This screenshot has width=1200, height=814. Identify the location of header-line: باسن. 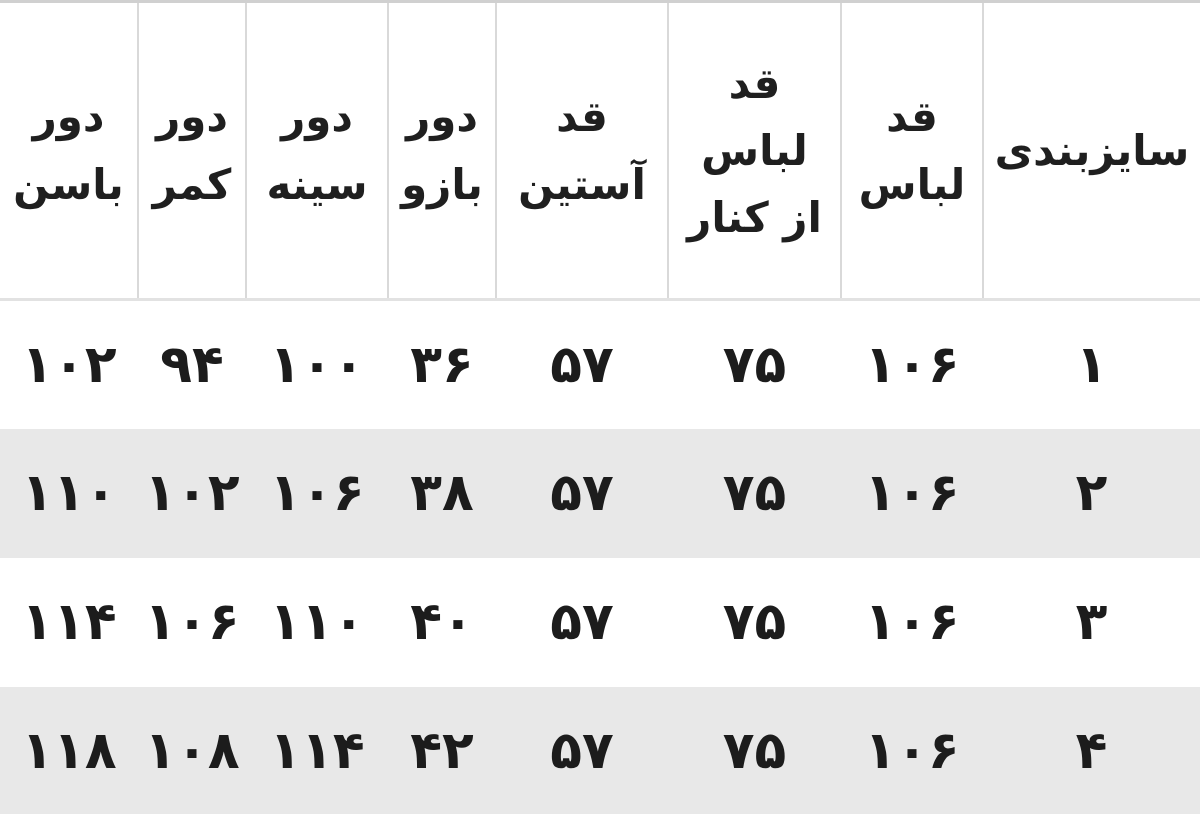
(68, 184).